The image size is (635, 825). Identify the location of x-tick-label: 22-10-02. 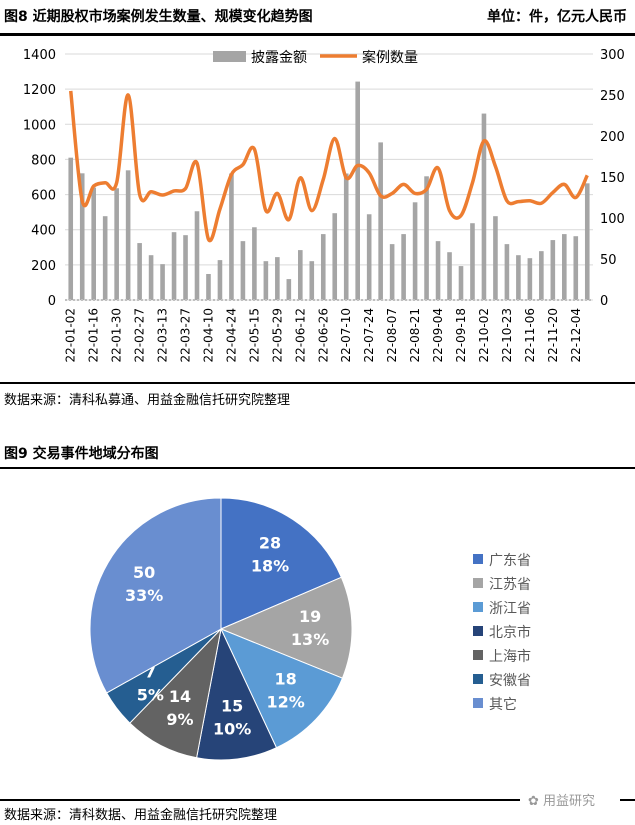
(484, 335).